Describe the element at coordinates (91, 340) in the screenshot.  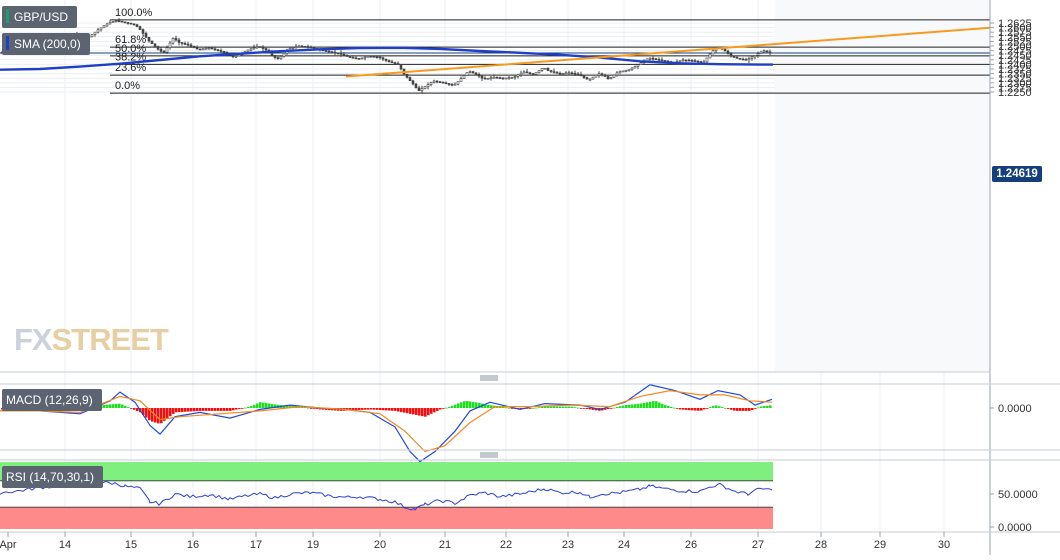
I see `fxstreet-watermark: FXSTREET` at that location.